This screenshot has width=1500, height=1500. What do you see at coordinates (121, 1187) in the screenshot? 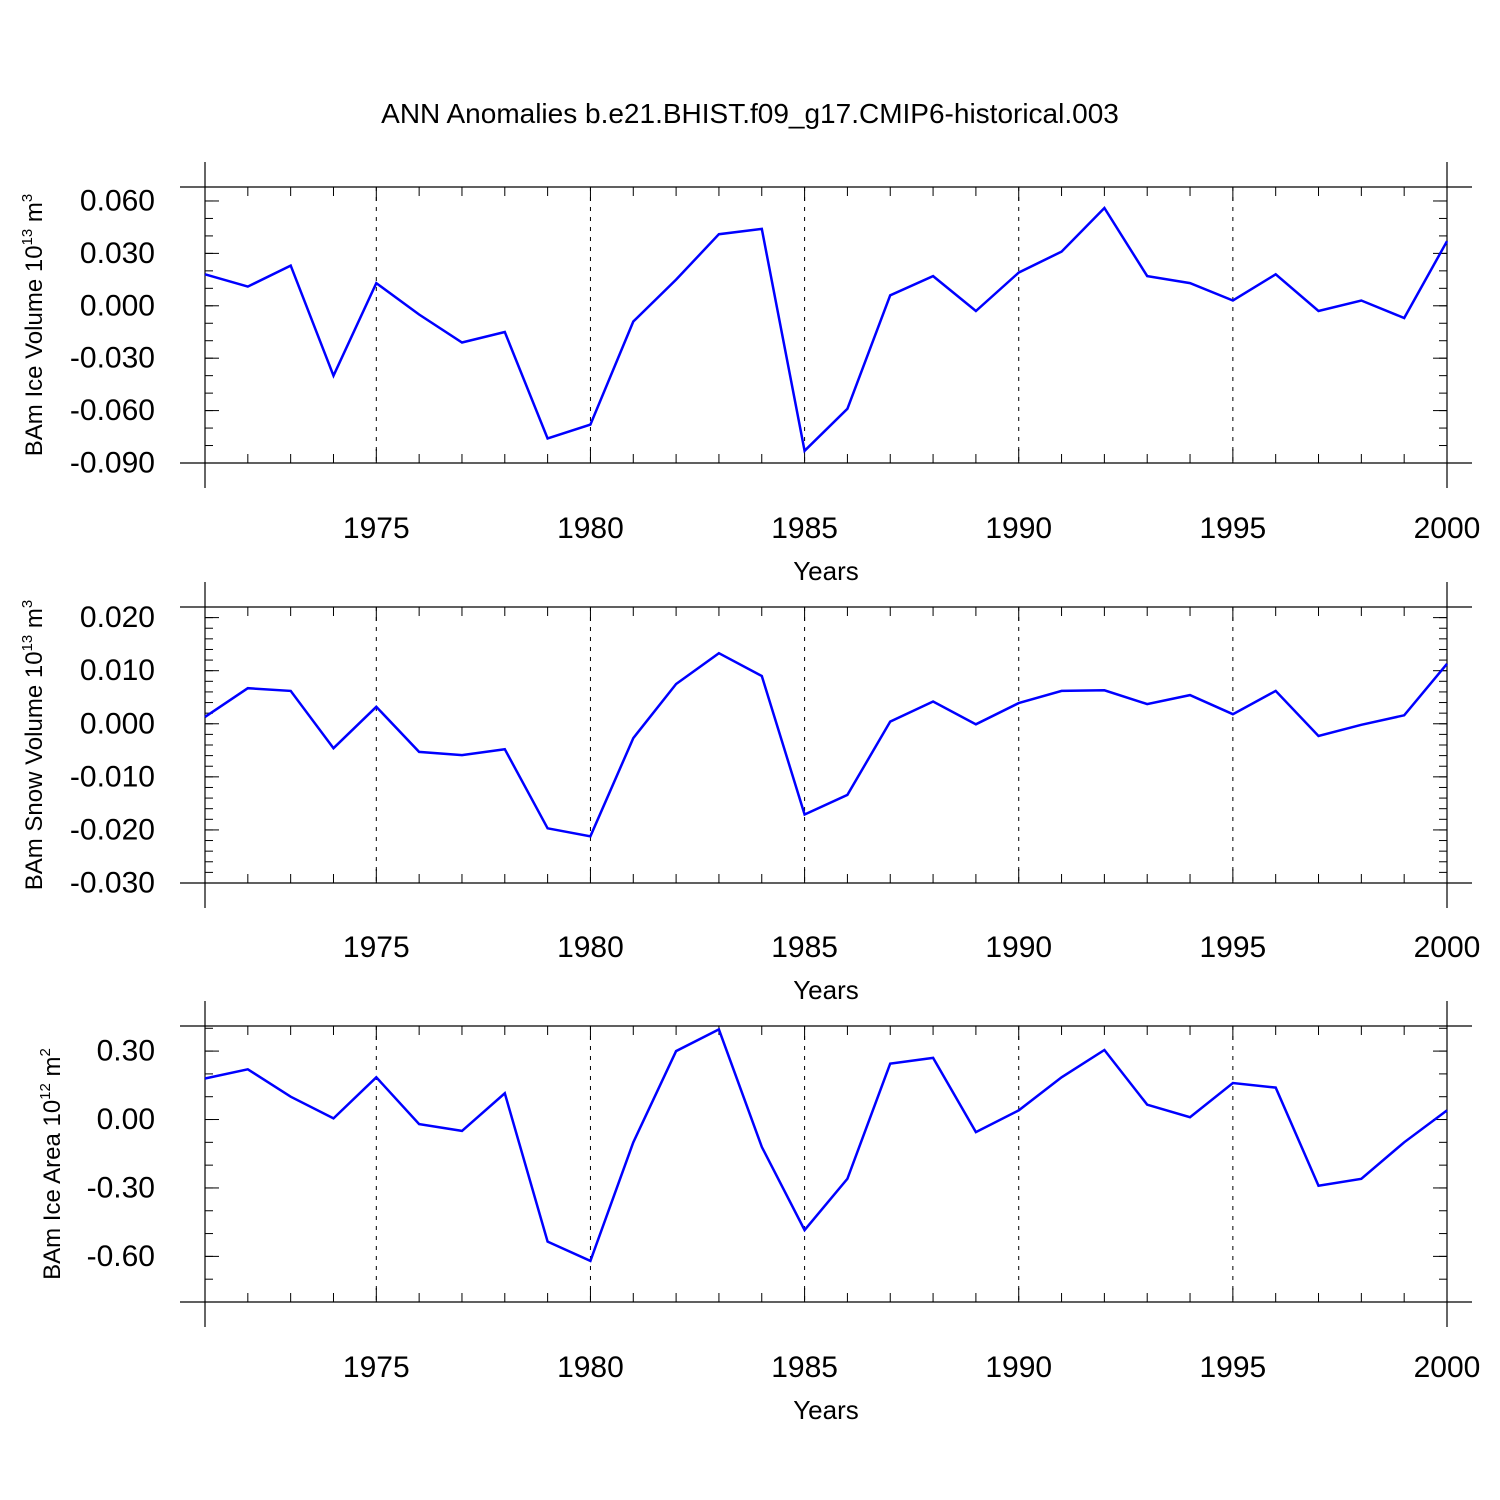
I see `y-tick-label: -0.30` at bounding box center [121, 1187].